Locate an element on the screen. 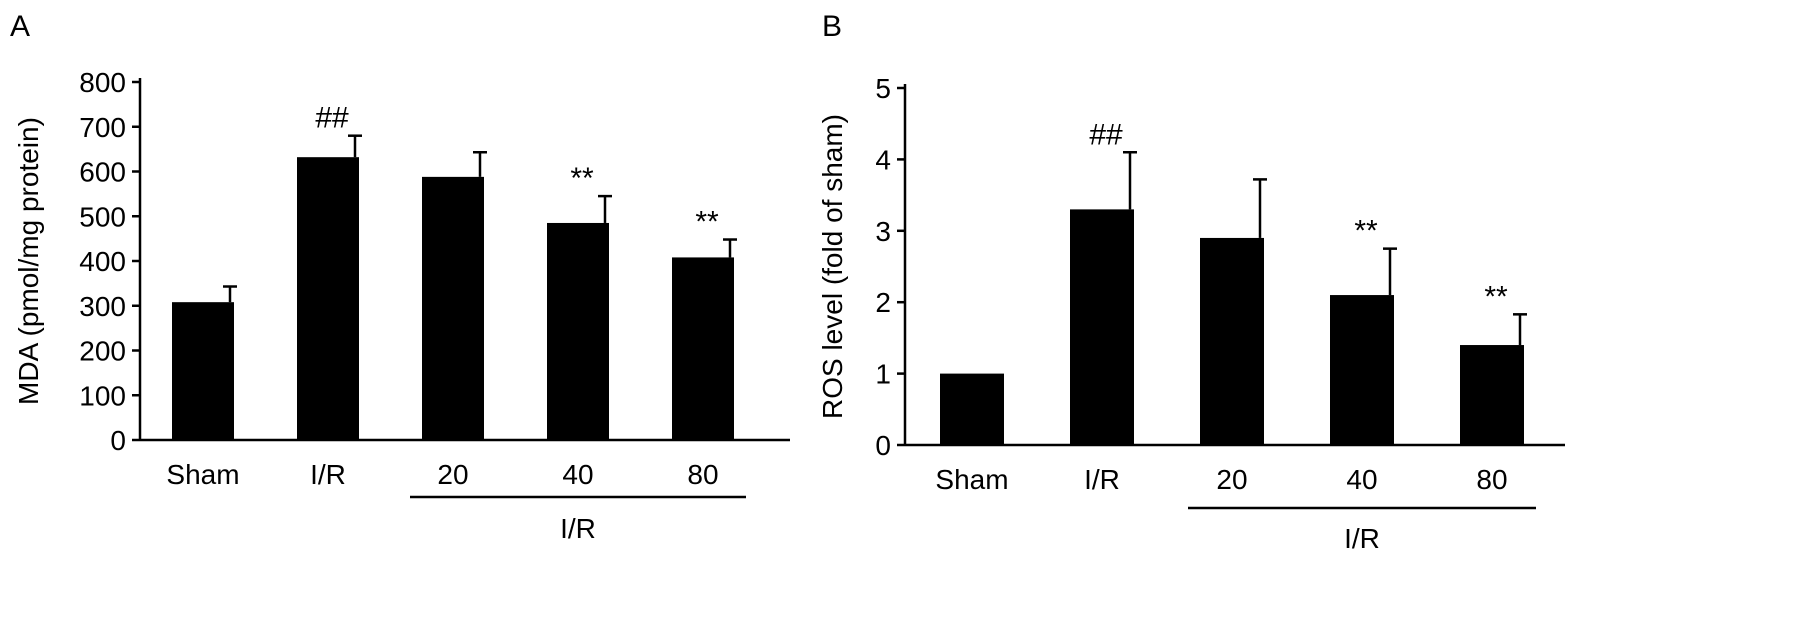  panel-a-y-axis-title: MDA (pmol/mg protein) is located at coordinates (28, 261).